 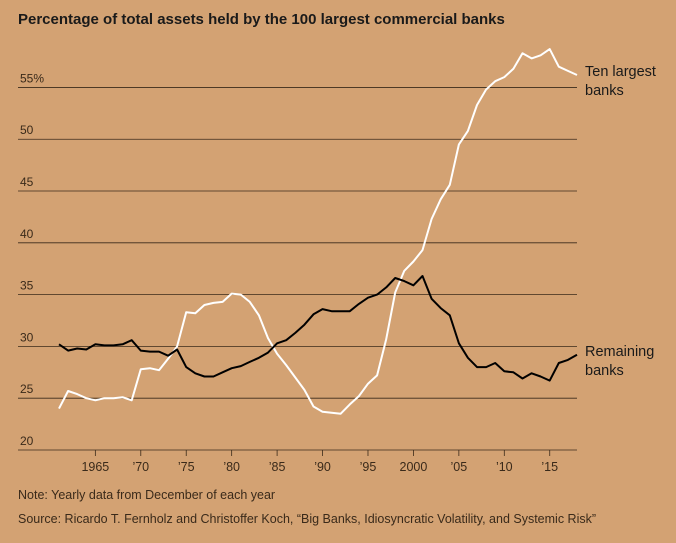 What do you see at coordinates (27, 389) in the screenshot?
I see `y-tick-label: 25` at bounding box center [27, 389].